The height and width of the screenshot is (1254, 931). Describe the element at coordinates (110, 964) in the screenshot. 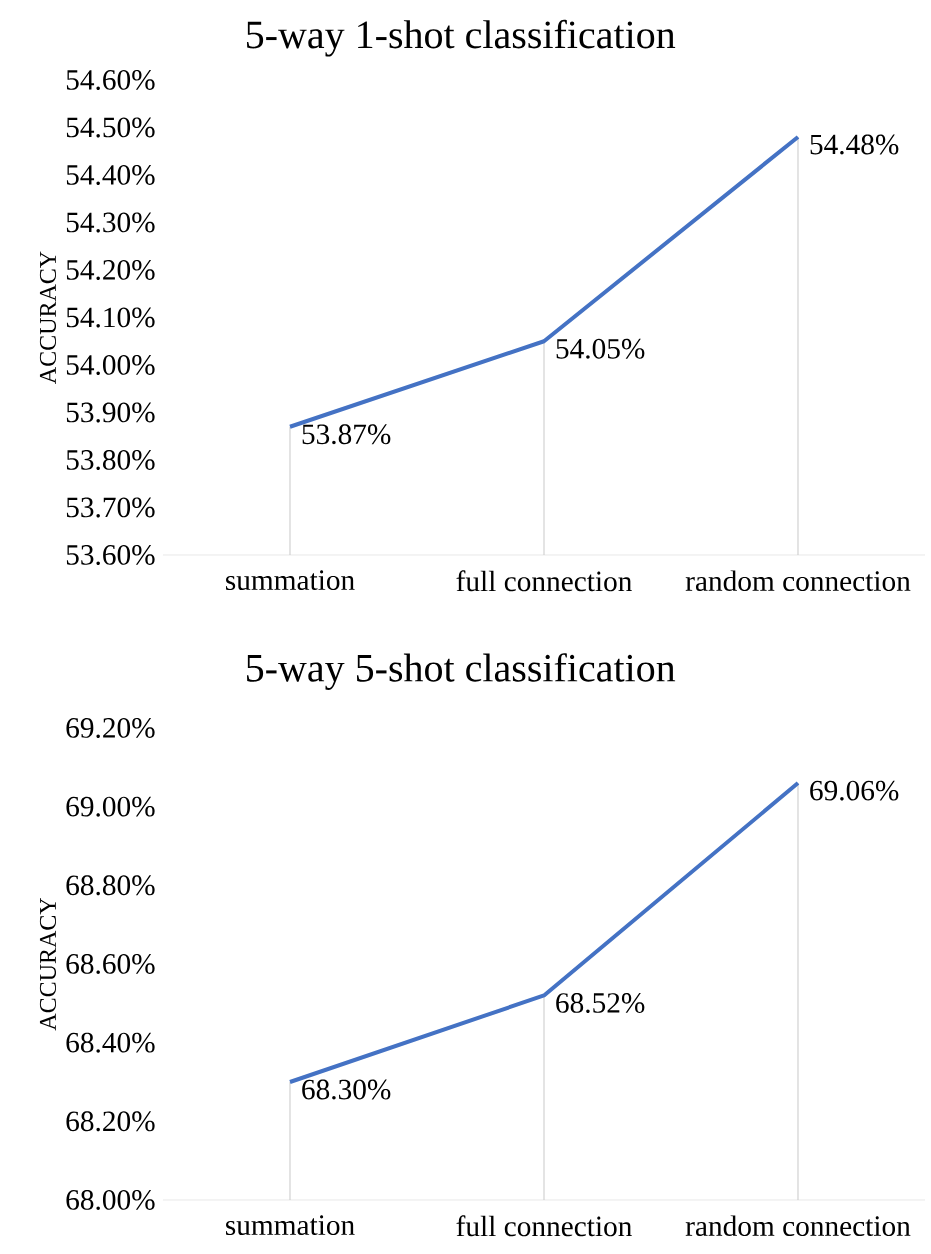

I see `y-tick-label: 68.60%` at that location.